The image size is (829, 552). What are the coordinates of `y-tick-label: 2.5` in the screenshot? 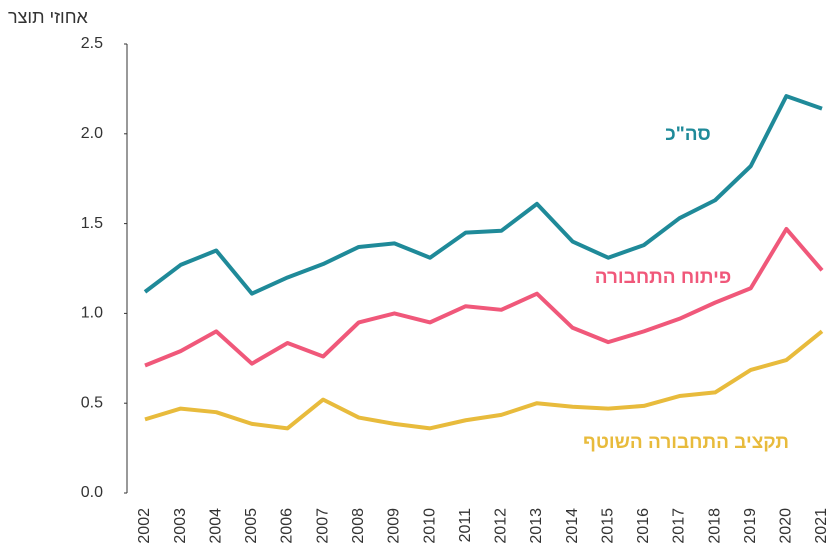 It's located at (92, 43).